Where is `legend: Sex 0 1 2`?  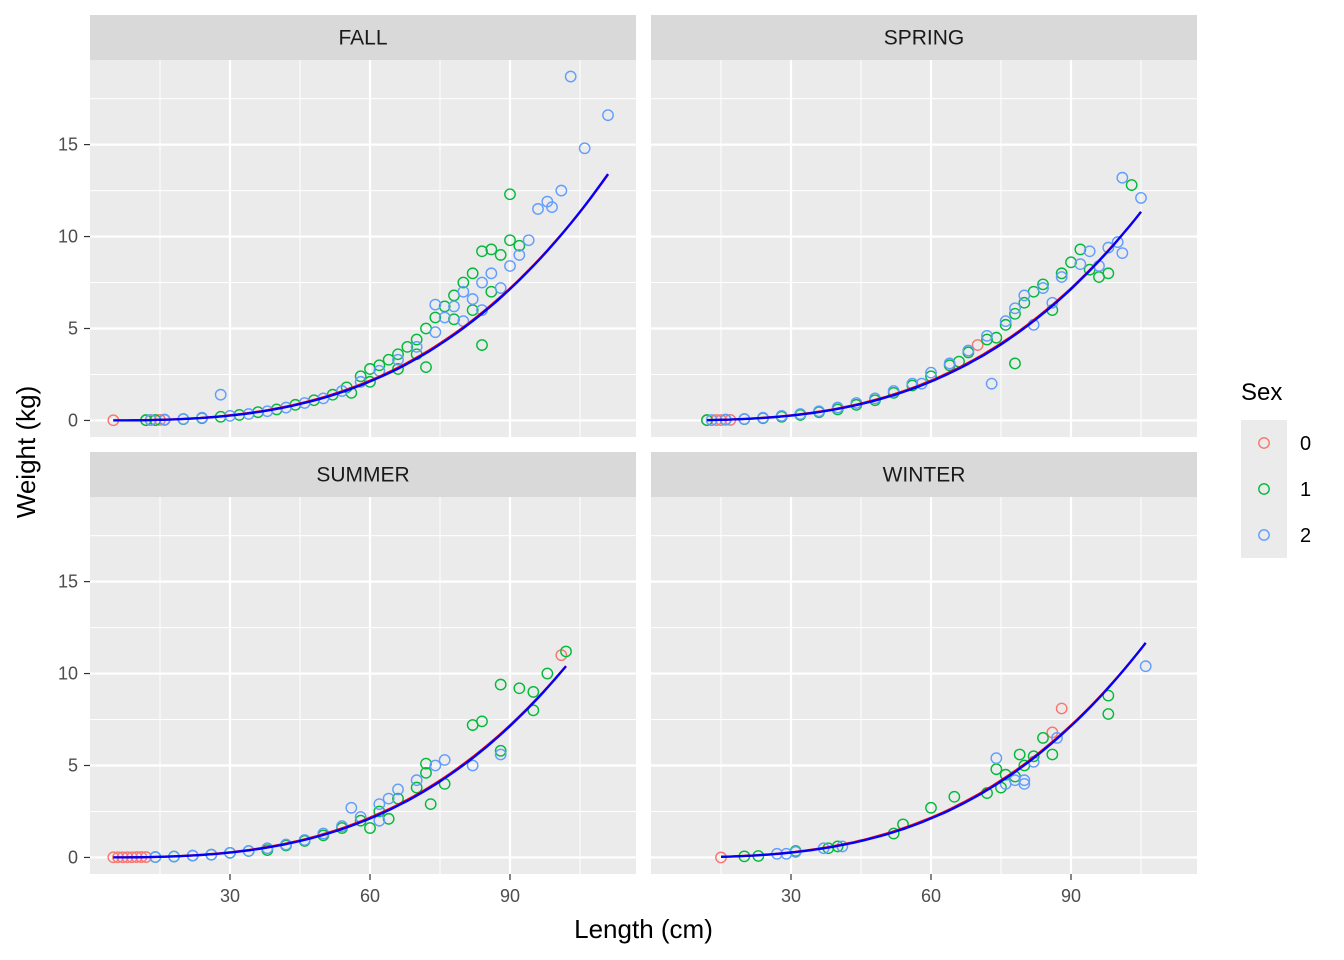
legend: Sex 0 1 2 is located at coordinates (1276, 468).